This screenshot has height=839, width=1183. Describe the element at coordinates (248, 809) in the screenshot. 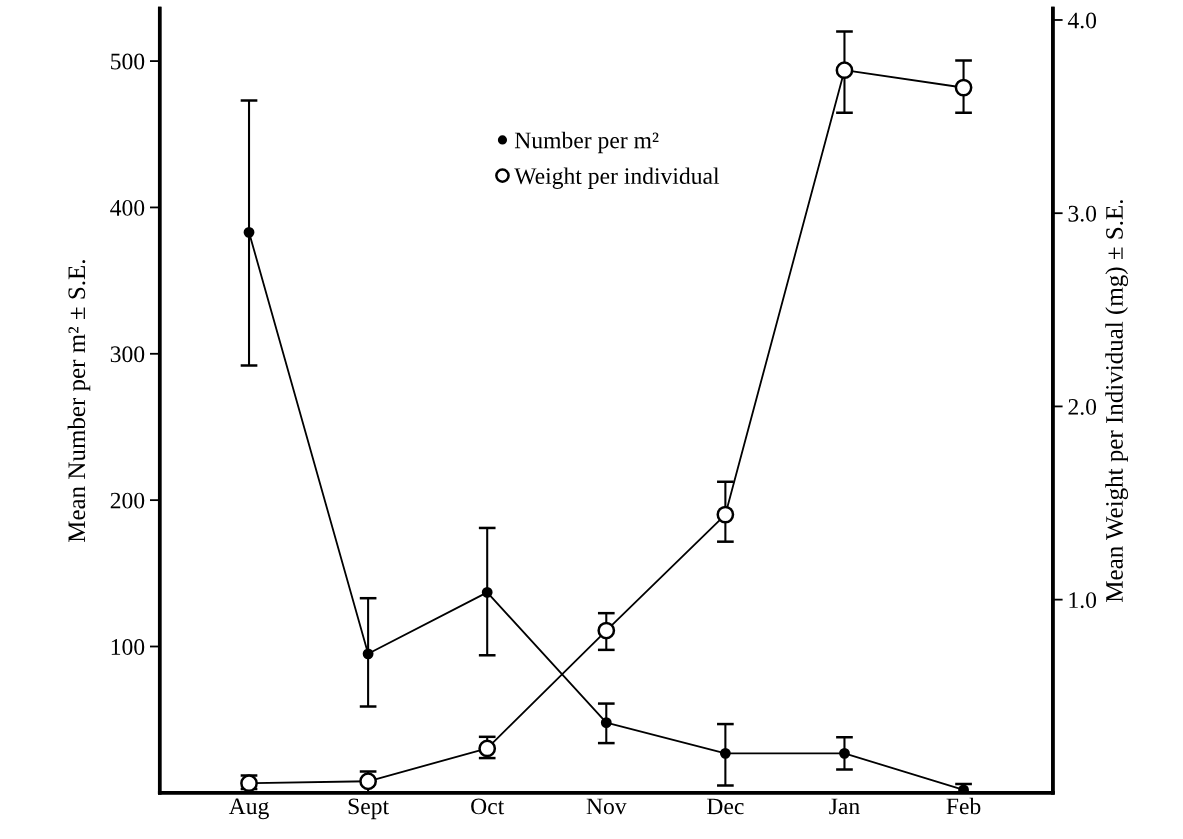

I see `x-tick-label: Aug` at that location.